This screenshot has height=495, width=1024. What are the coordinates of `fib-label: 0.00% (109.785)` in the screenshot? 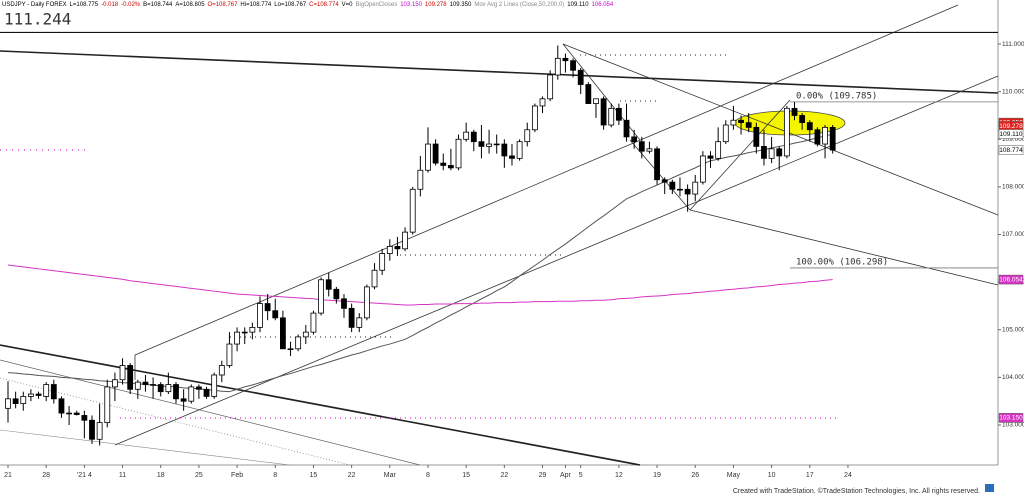 It's located at (836, 96).